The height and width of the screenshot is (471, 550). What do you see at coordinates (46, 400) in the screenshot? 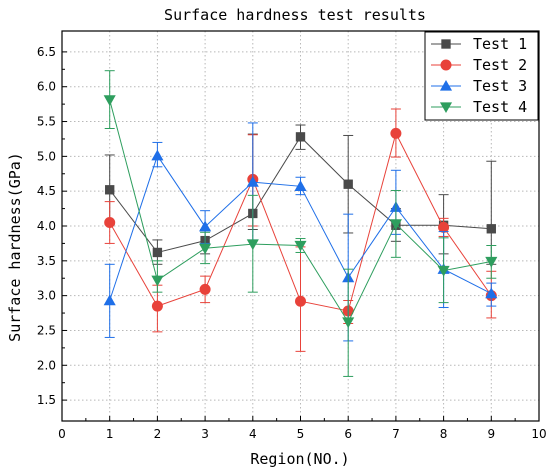
I see `y-tick-label: 1.5` at bounding box center [46, 400].